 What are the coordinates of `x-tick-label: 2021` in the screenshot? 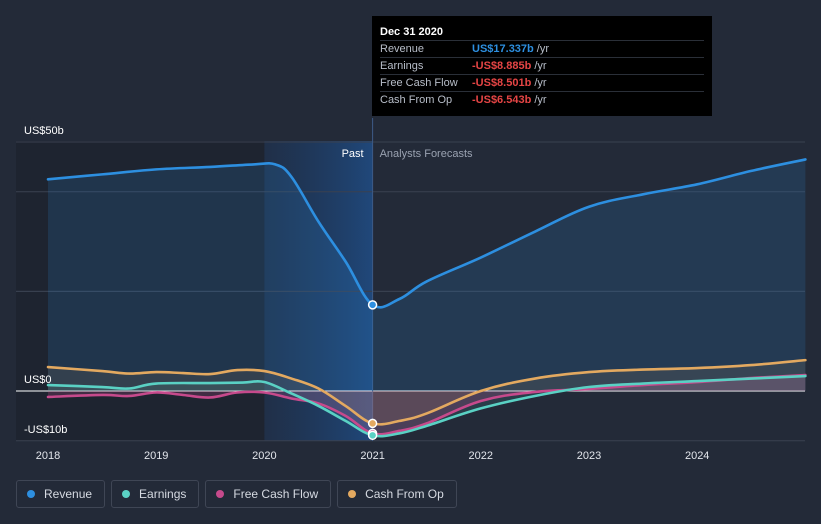 It's located at (372, 456).